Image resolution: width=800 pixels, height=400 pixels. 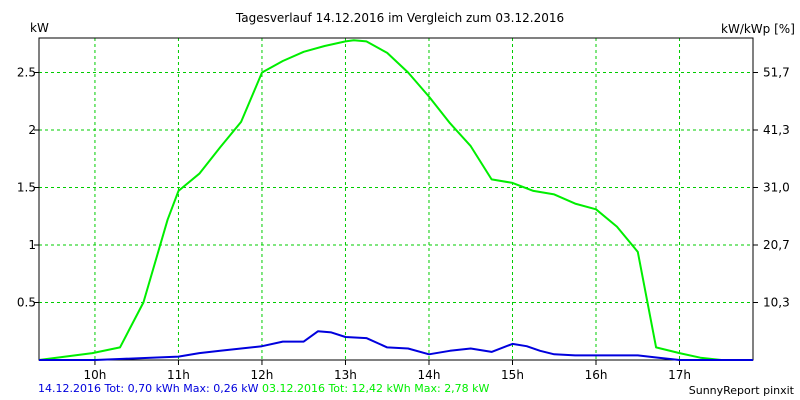 I want to click on footer-series-03-12: 03.12.2016 Tot: 12,42 kWh Max: 2,78 kW, so click(x=375, y=388).